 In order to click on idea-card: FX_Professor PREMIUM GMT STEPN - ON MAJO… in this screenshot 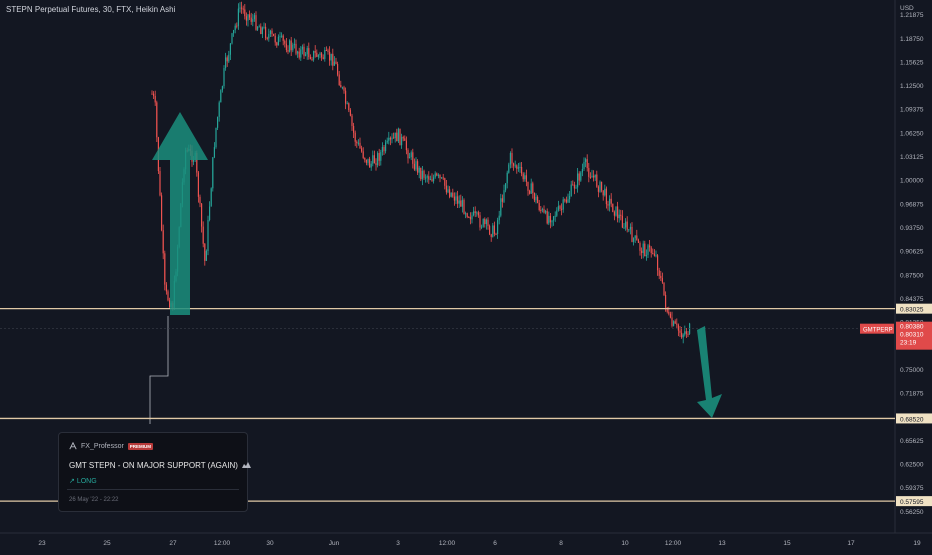, I will do `click(155, 472)`.